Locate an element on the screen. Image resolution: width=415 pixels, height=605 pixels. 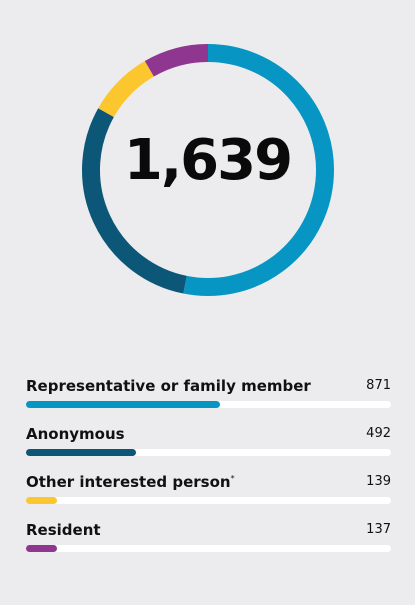
legend-row-anonymous: Anonymous 492 is located at coordinates (208, 446).